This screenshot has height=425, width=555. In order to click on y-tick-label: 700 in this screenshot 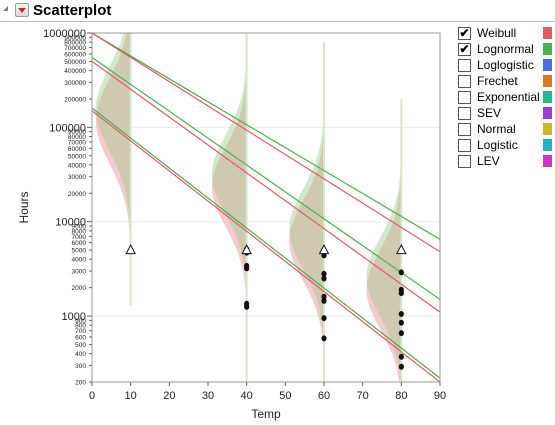, I will do `click(80, 331)`.